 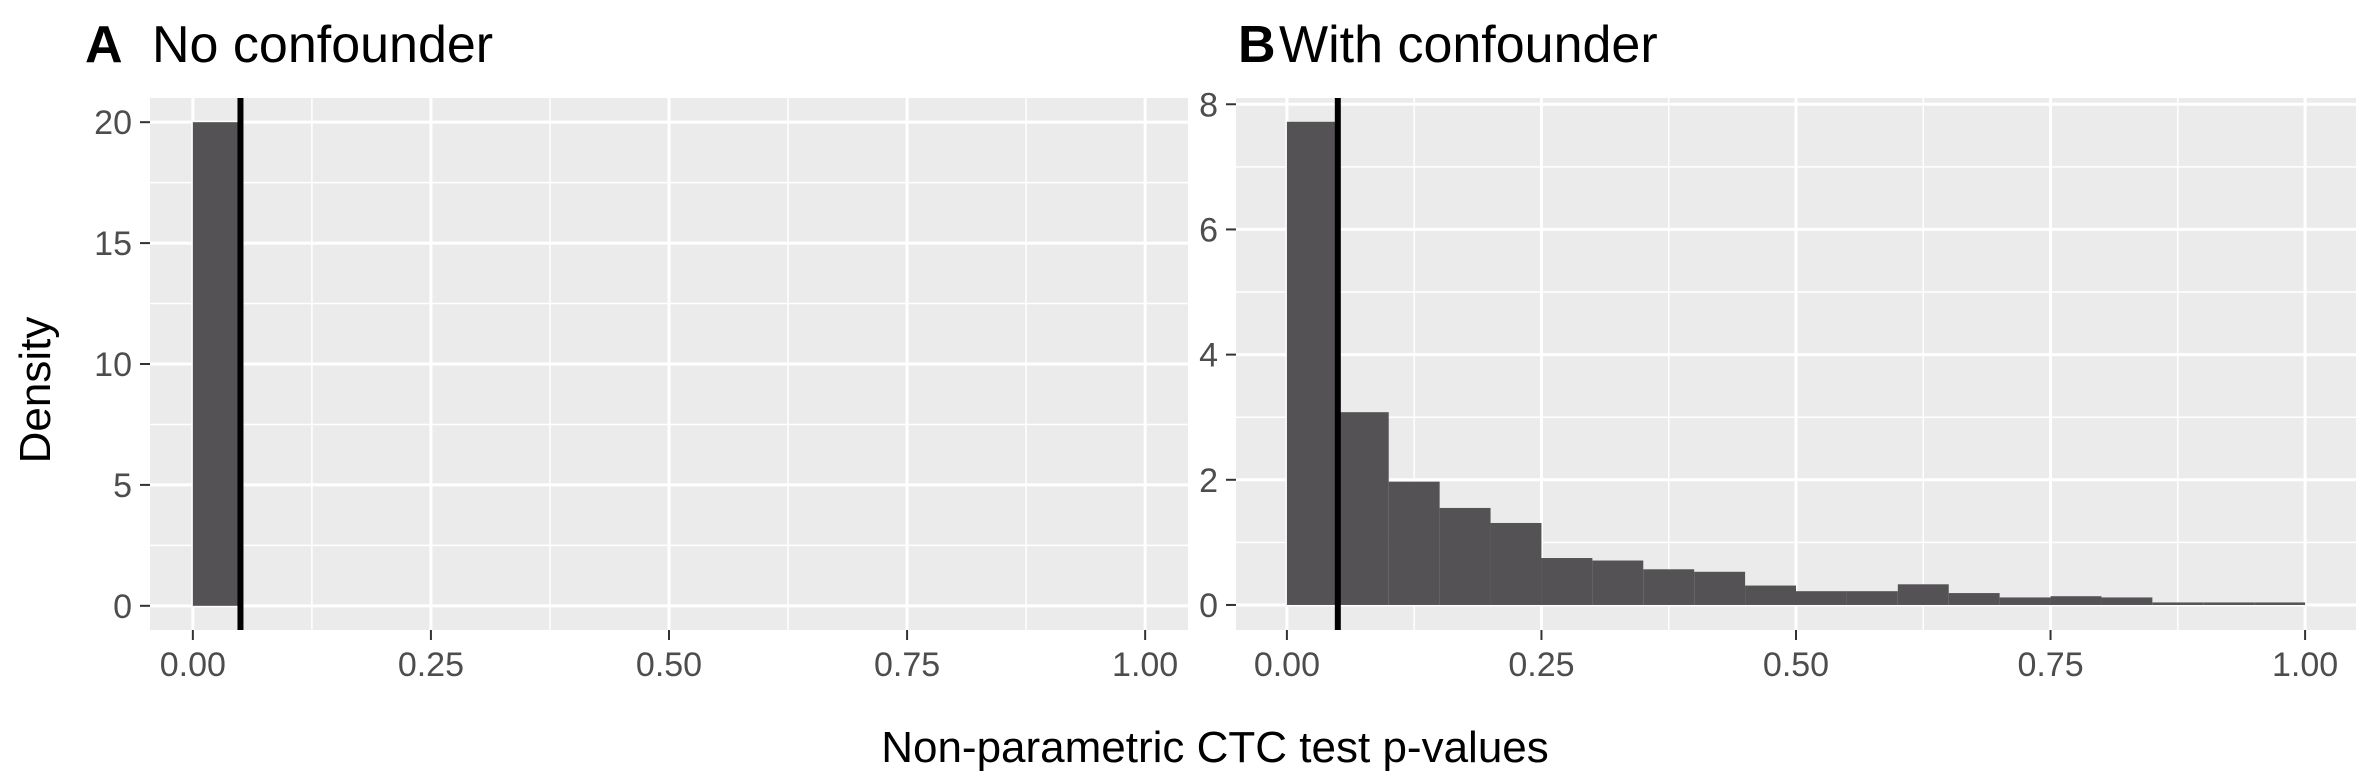 I want to click on panel-b-x-tick-label: 0.75, so click(x=2050, y=665).